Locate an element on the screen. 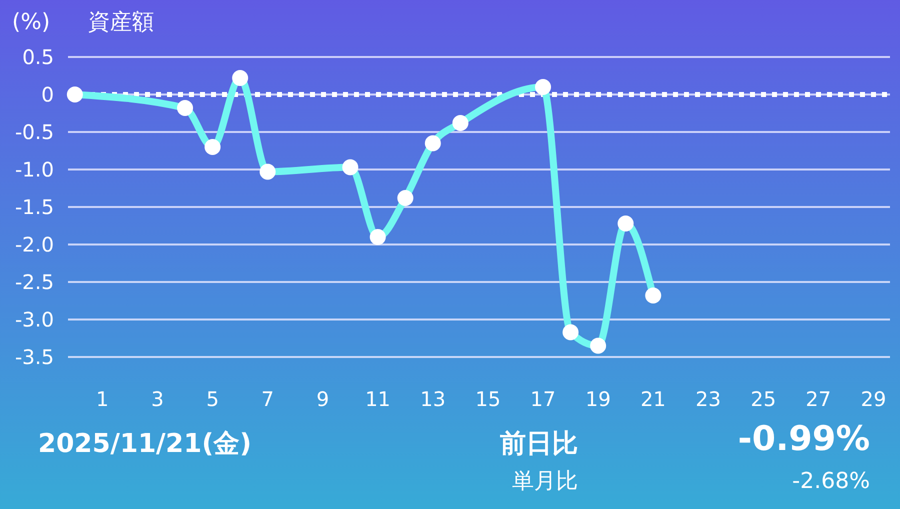 The image size is (900, 509). x-tick-label: 9 is located at coordinates (323, 399).